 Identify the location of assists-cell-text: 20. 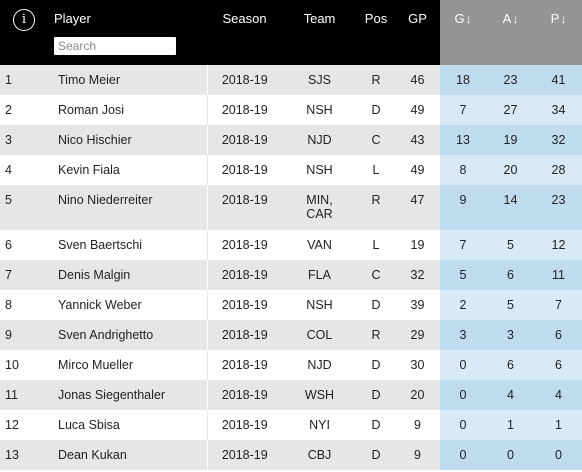
(510, 170).